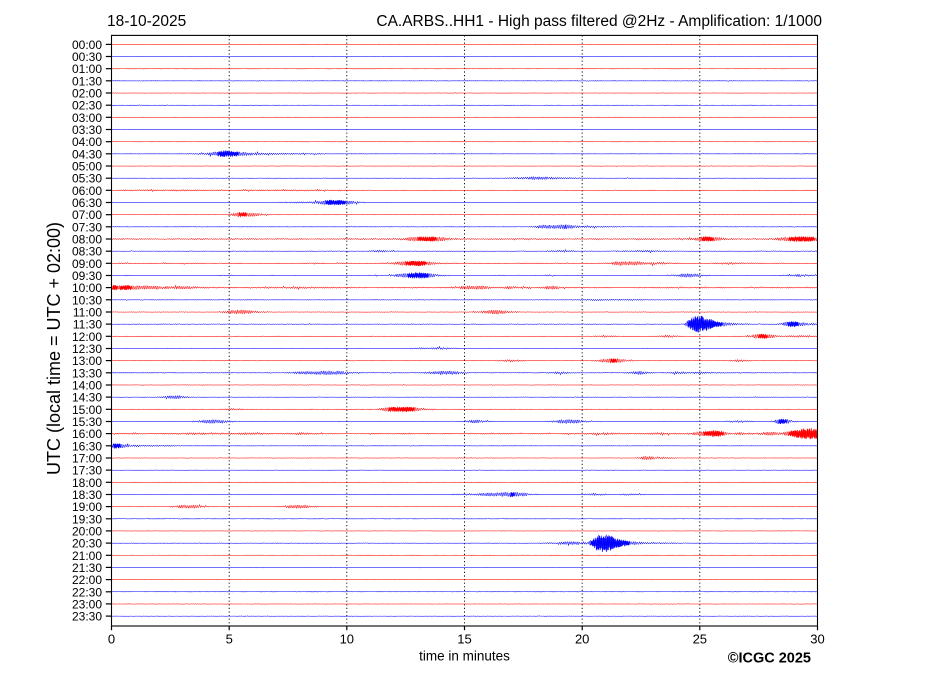 This screenshot has height=696, width=927. What do you see at coordinates (87, 118) in the screenshot?
I see `svg-text: 03:00` at bounding box center [87, 118].